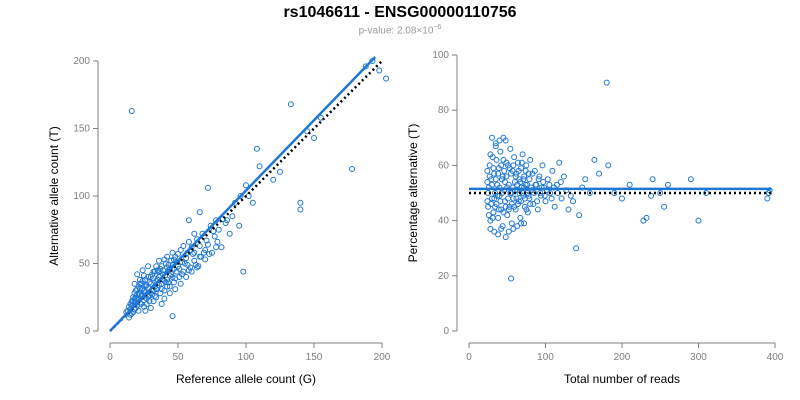  What do you see at coordinates (246, 379) in the screenshot?
I see `left-x-axis-title: Reference allele count (G)` at bounding box center [246, 379].